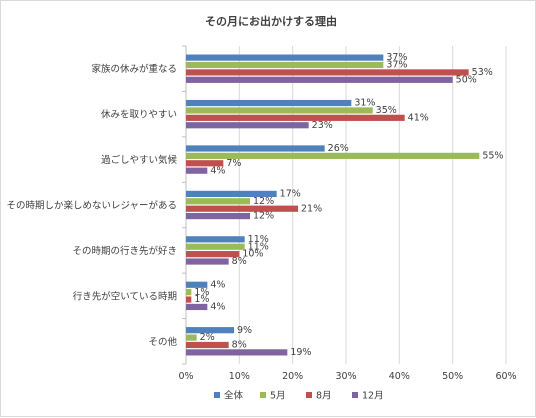 This screenshot has width=536, height=418. Describe the element at coordinates (139, 115) in the screenshot. I see `category-label: 休みを取りやすい` at that location.